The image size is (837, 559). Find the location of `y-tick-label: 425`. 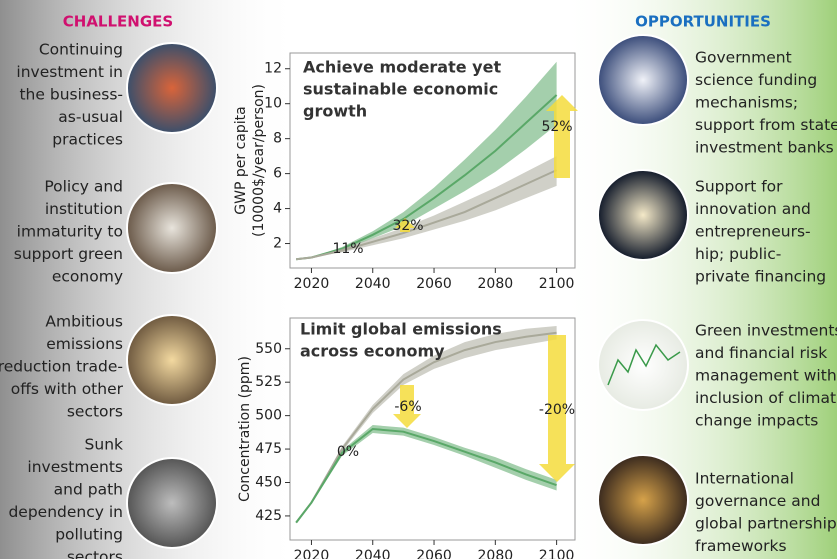

y-tick-label: 425 is located at coordinates (268, 516).